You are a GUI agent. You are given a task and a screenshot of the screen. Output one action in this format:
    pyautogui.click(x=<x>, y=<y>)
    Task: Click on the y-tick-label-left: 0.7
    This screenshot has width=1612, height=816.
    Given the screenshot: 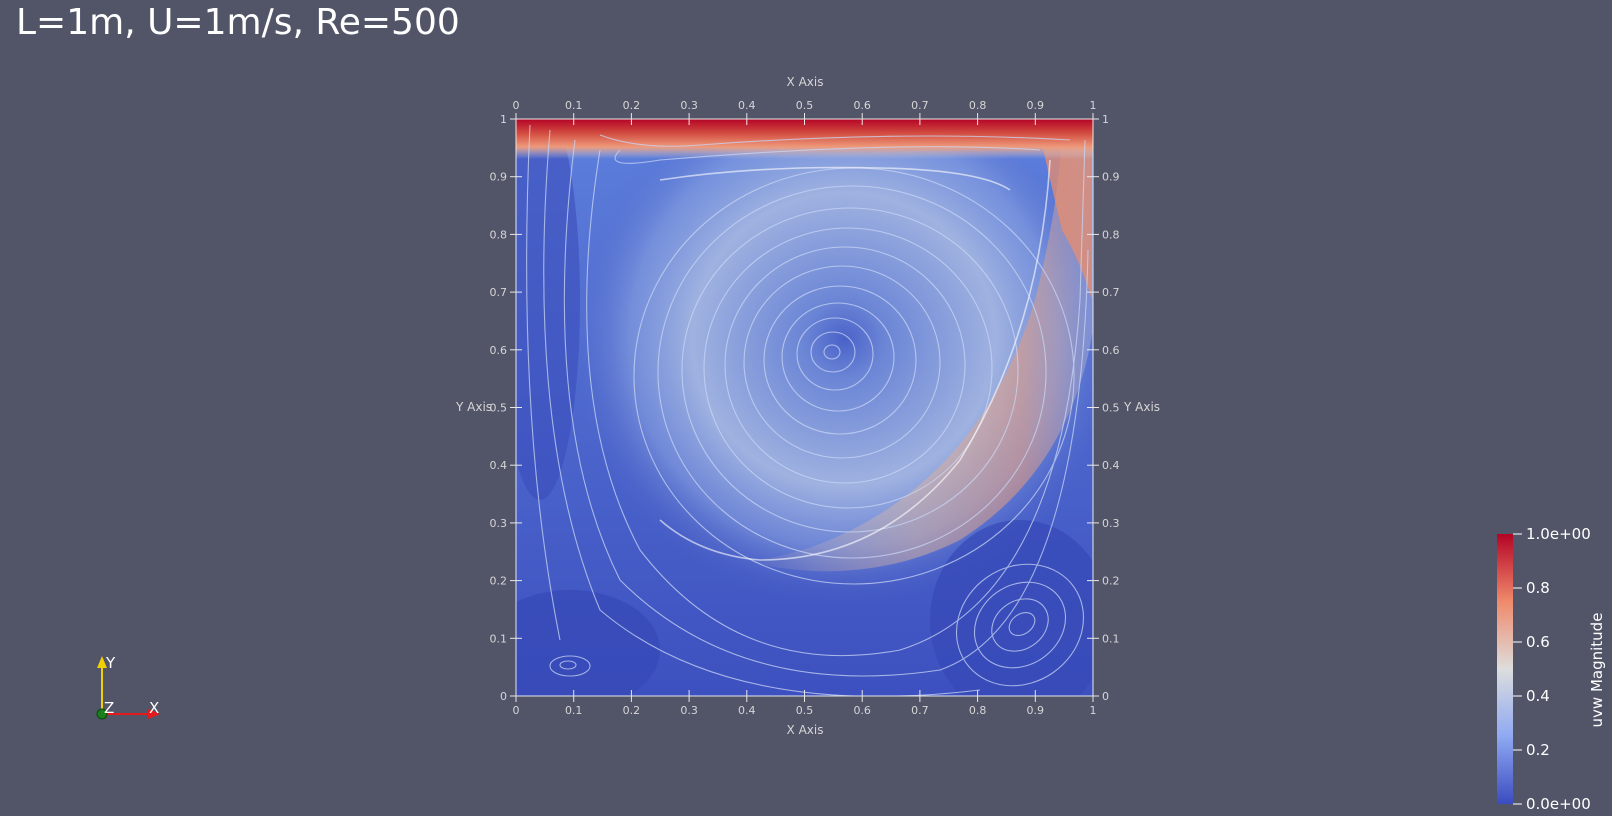 What is the action you would take?
    pyautogui.click(x=499, y=292)
    